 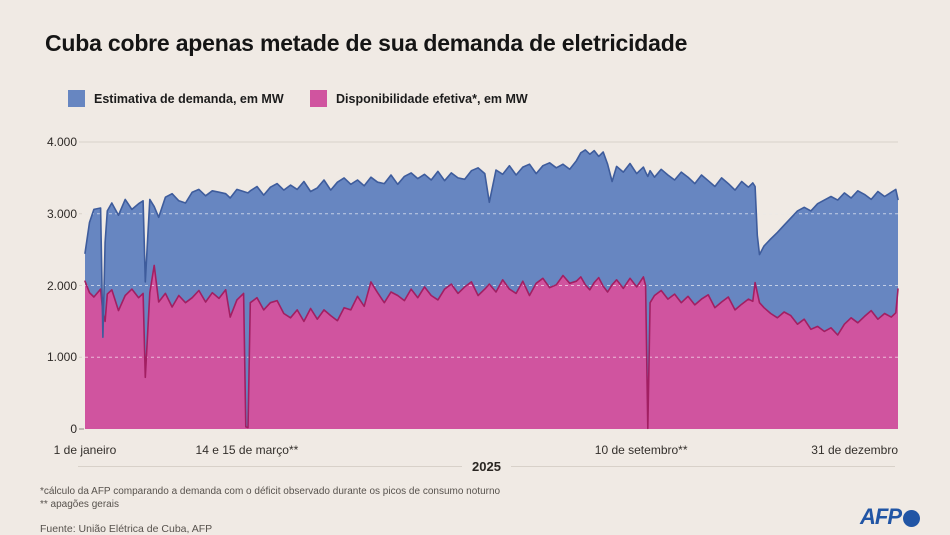 I want to click on x-tick-label: 1 de janeiro, so click(x=85, y=450).